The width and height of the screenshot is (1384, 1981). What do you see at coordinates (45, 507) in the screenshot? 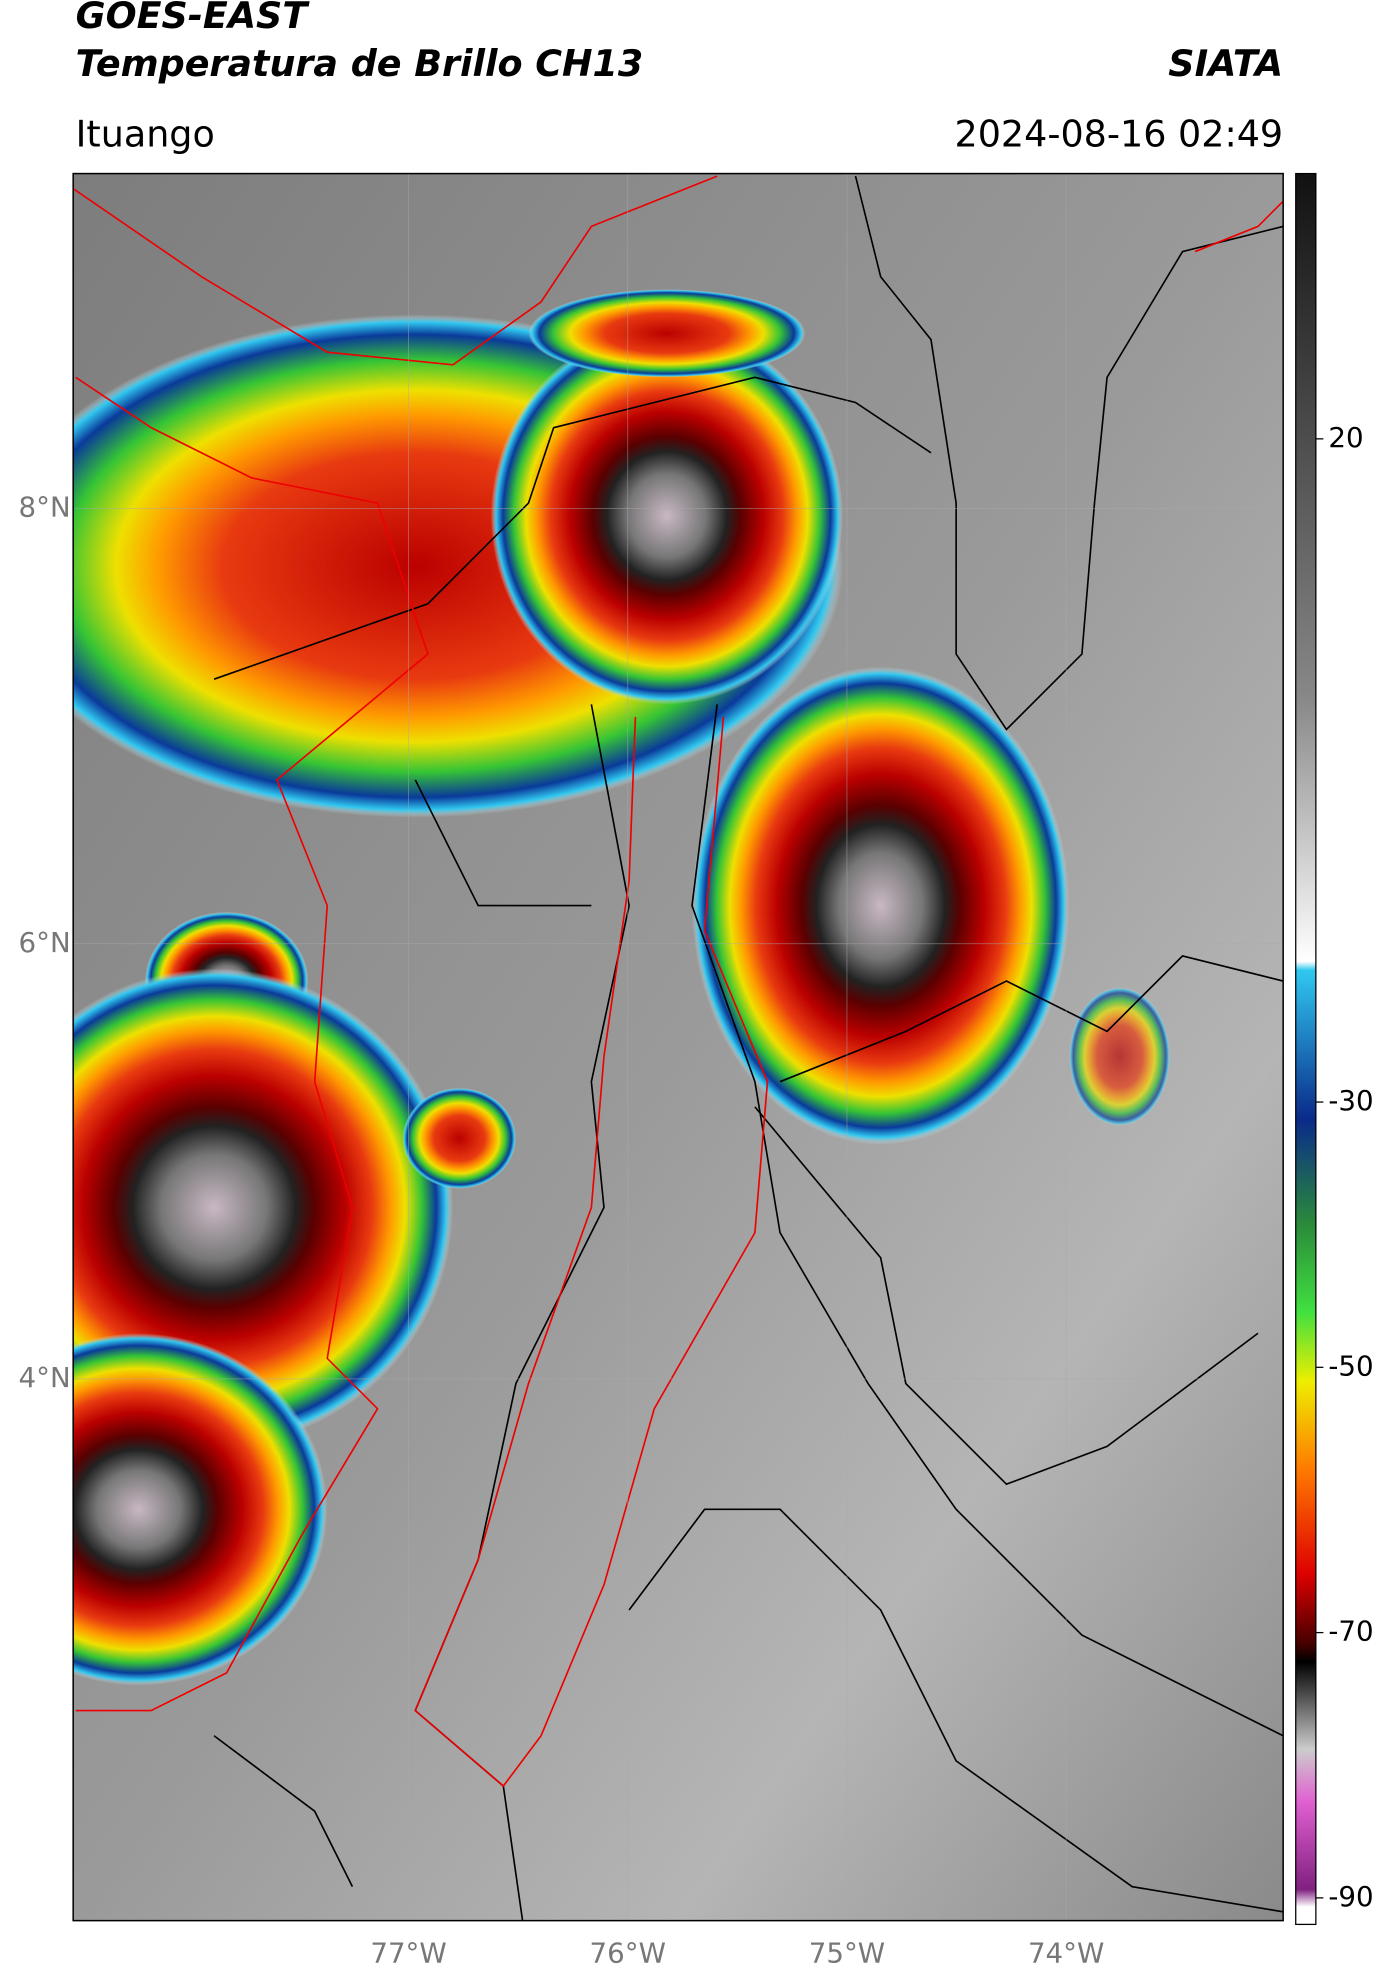
I see `y-tick-label: 8°N` at bounding box center [45, 507].